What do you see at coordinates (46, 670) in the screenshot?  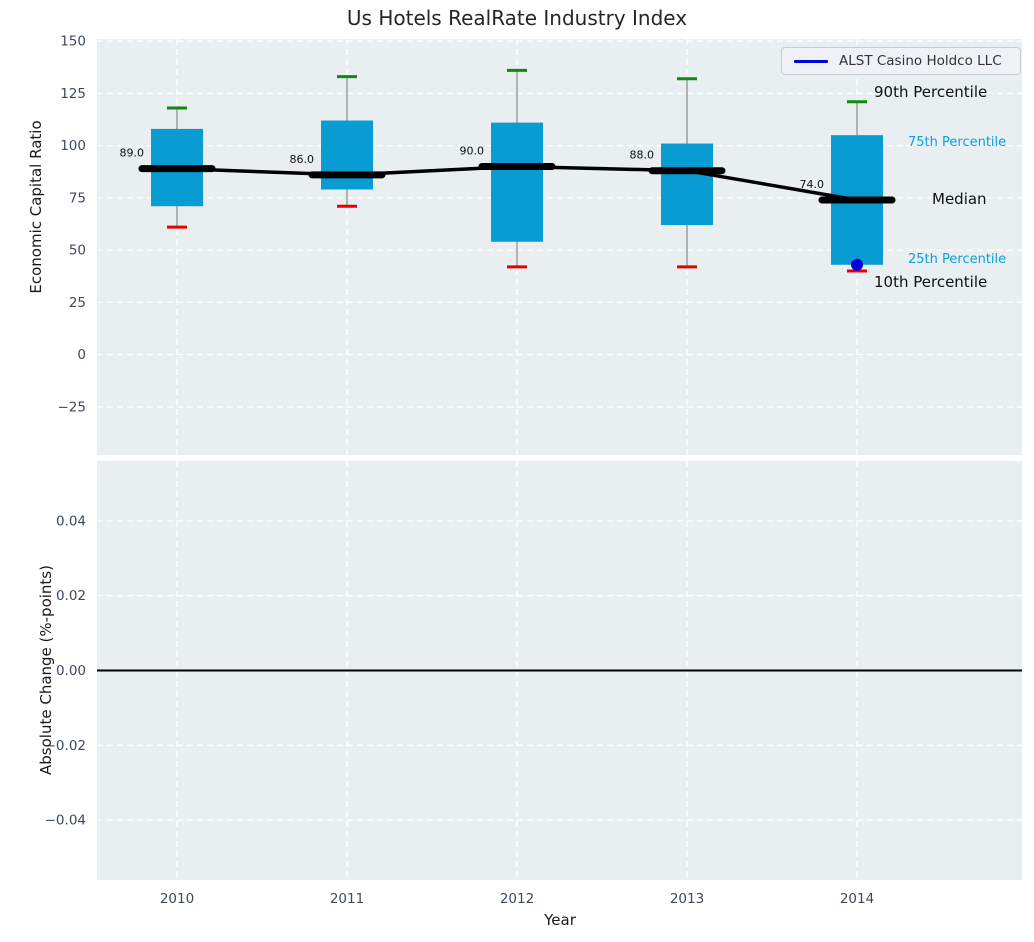 I see `y-axis-label-bottom: Absolute Change (%-points)` at bounding box center [46, 670].